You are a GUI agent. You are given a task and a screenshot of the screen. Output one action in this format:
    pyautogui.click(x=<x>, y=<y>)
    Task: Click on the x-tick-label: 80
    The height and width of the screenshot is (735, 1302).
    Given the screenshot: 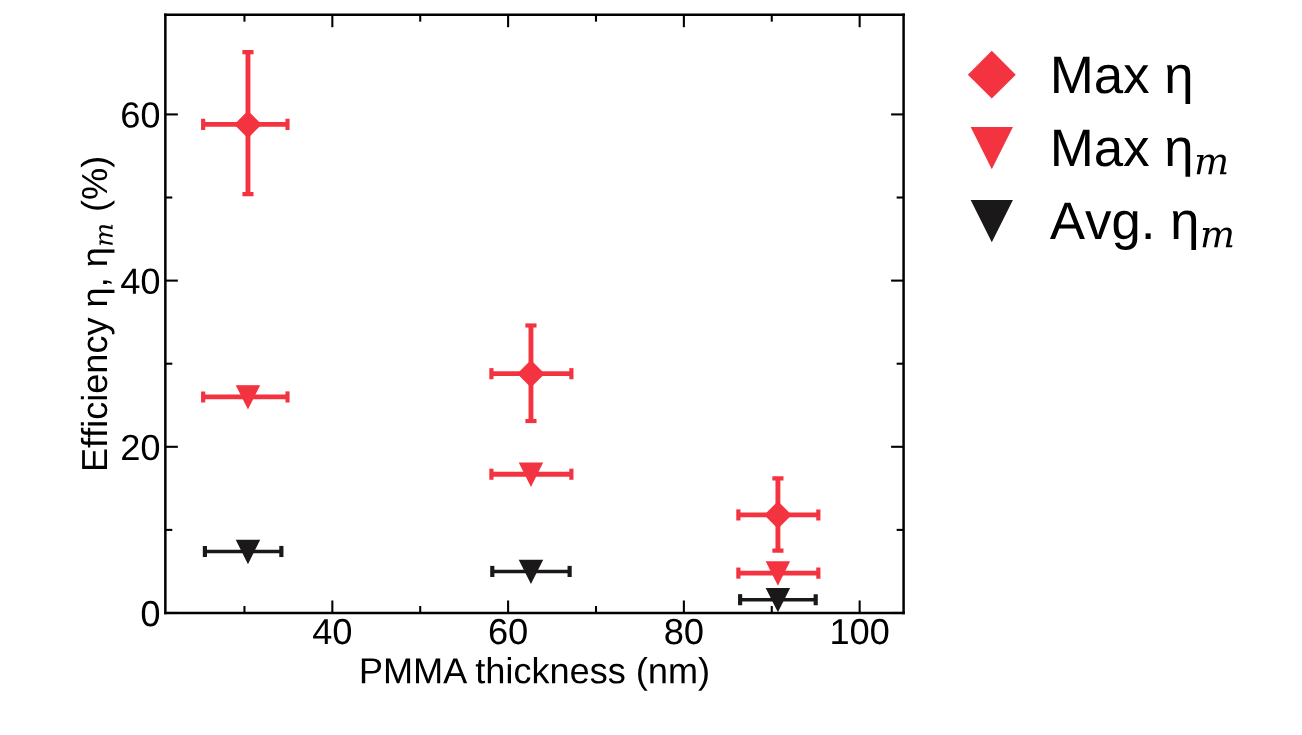 What is the action you would take?
    pyautogui.click(x=684, y=631)
    